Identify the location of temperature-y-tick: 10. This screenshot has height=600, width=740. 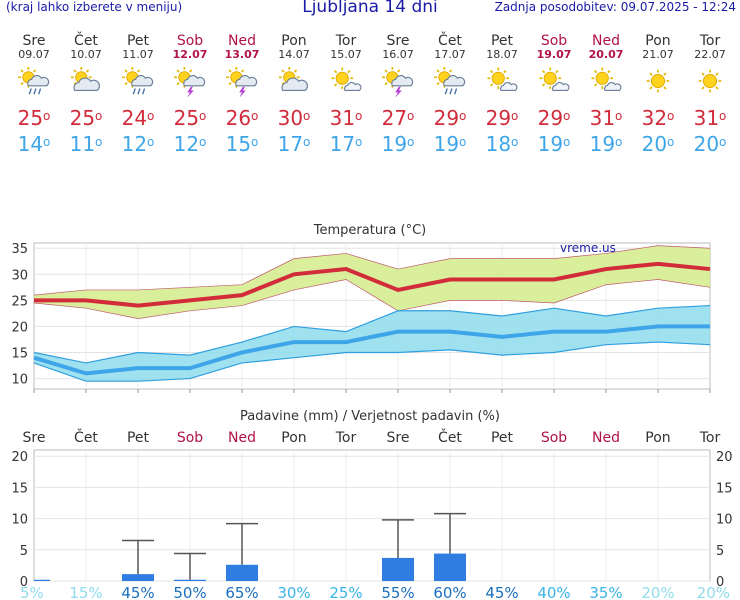
(19, 380).